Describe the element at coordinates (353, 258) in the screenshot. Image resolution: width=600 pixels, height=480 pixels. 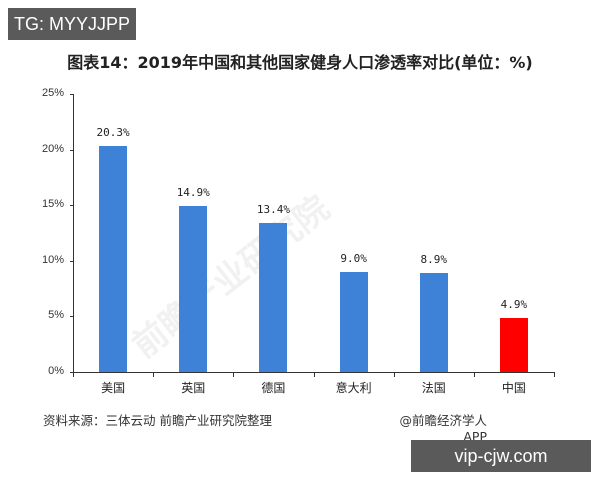
I see `value-label: 9.0%` at that location.